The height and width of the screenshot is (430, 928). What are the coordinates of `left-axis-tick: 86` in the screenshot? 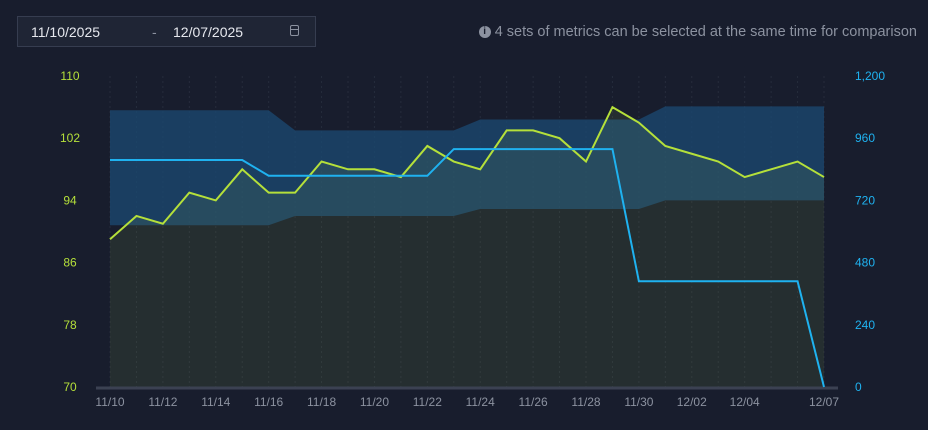 It's located at (70, 263).